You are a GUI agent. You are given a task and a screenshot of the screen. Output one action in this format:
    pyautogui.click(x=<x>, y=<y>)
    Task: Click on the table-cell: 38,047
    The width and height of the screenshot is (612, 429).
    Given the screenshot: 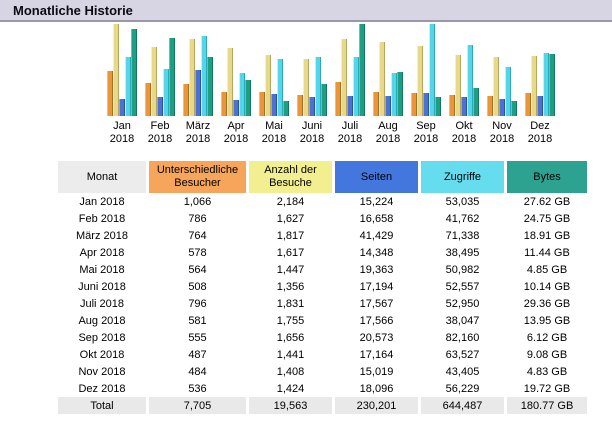 What is the action you would take?
    pyautogui.click(x=462, y=320)
    